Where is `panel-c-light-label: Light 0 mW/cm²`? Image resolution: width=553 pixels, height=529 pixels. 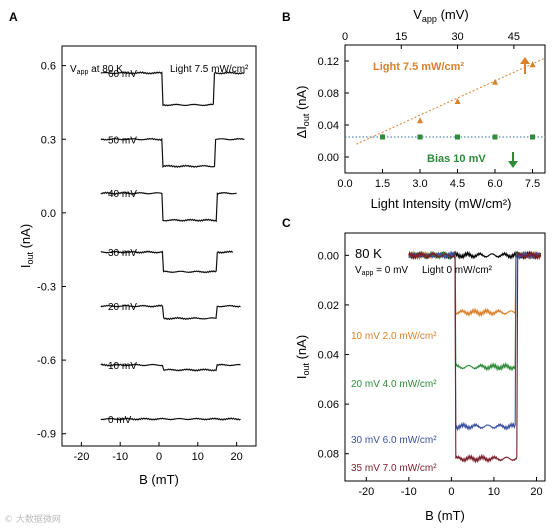
panel-c-light-label: Light 0 mW/cm² is located at coordinates (457, 270).